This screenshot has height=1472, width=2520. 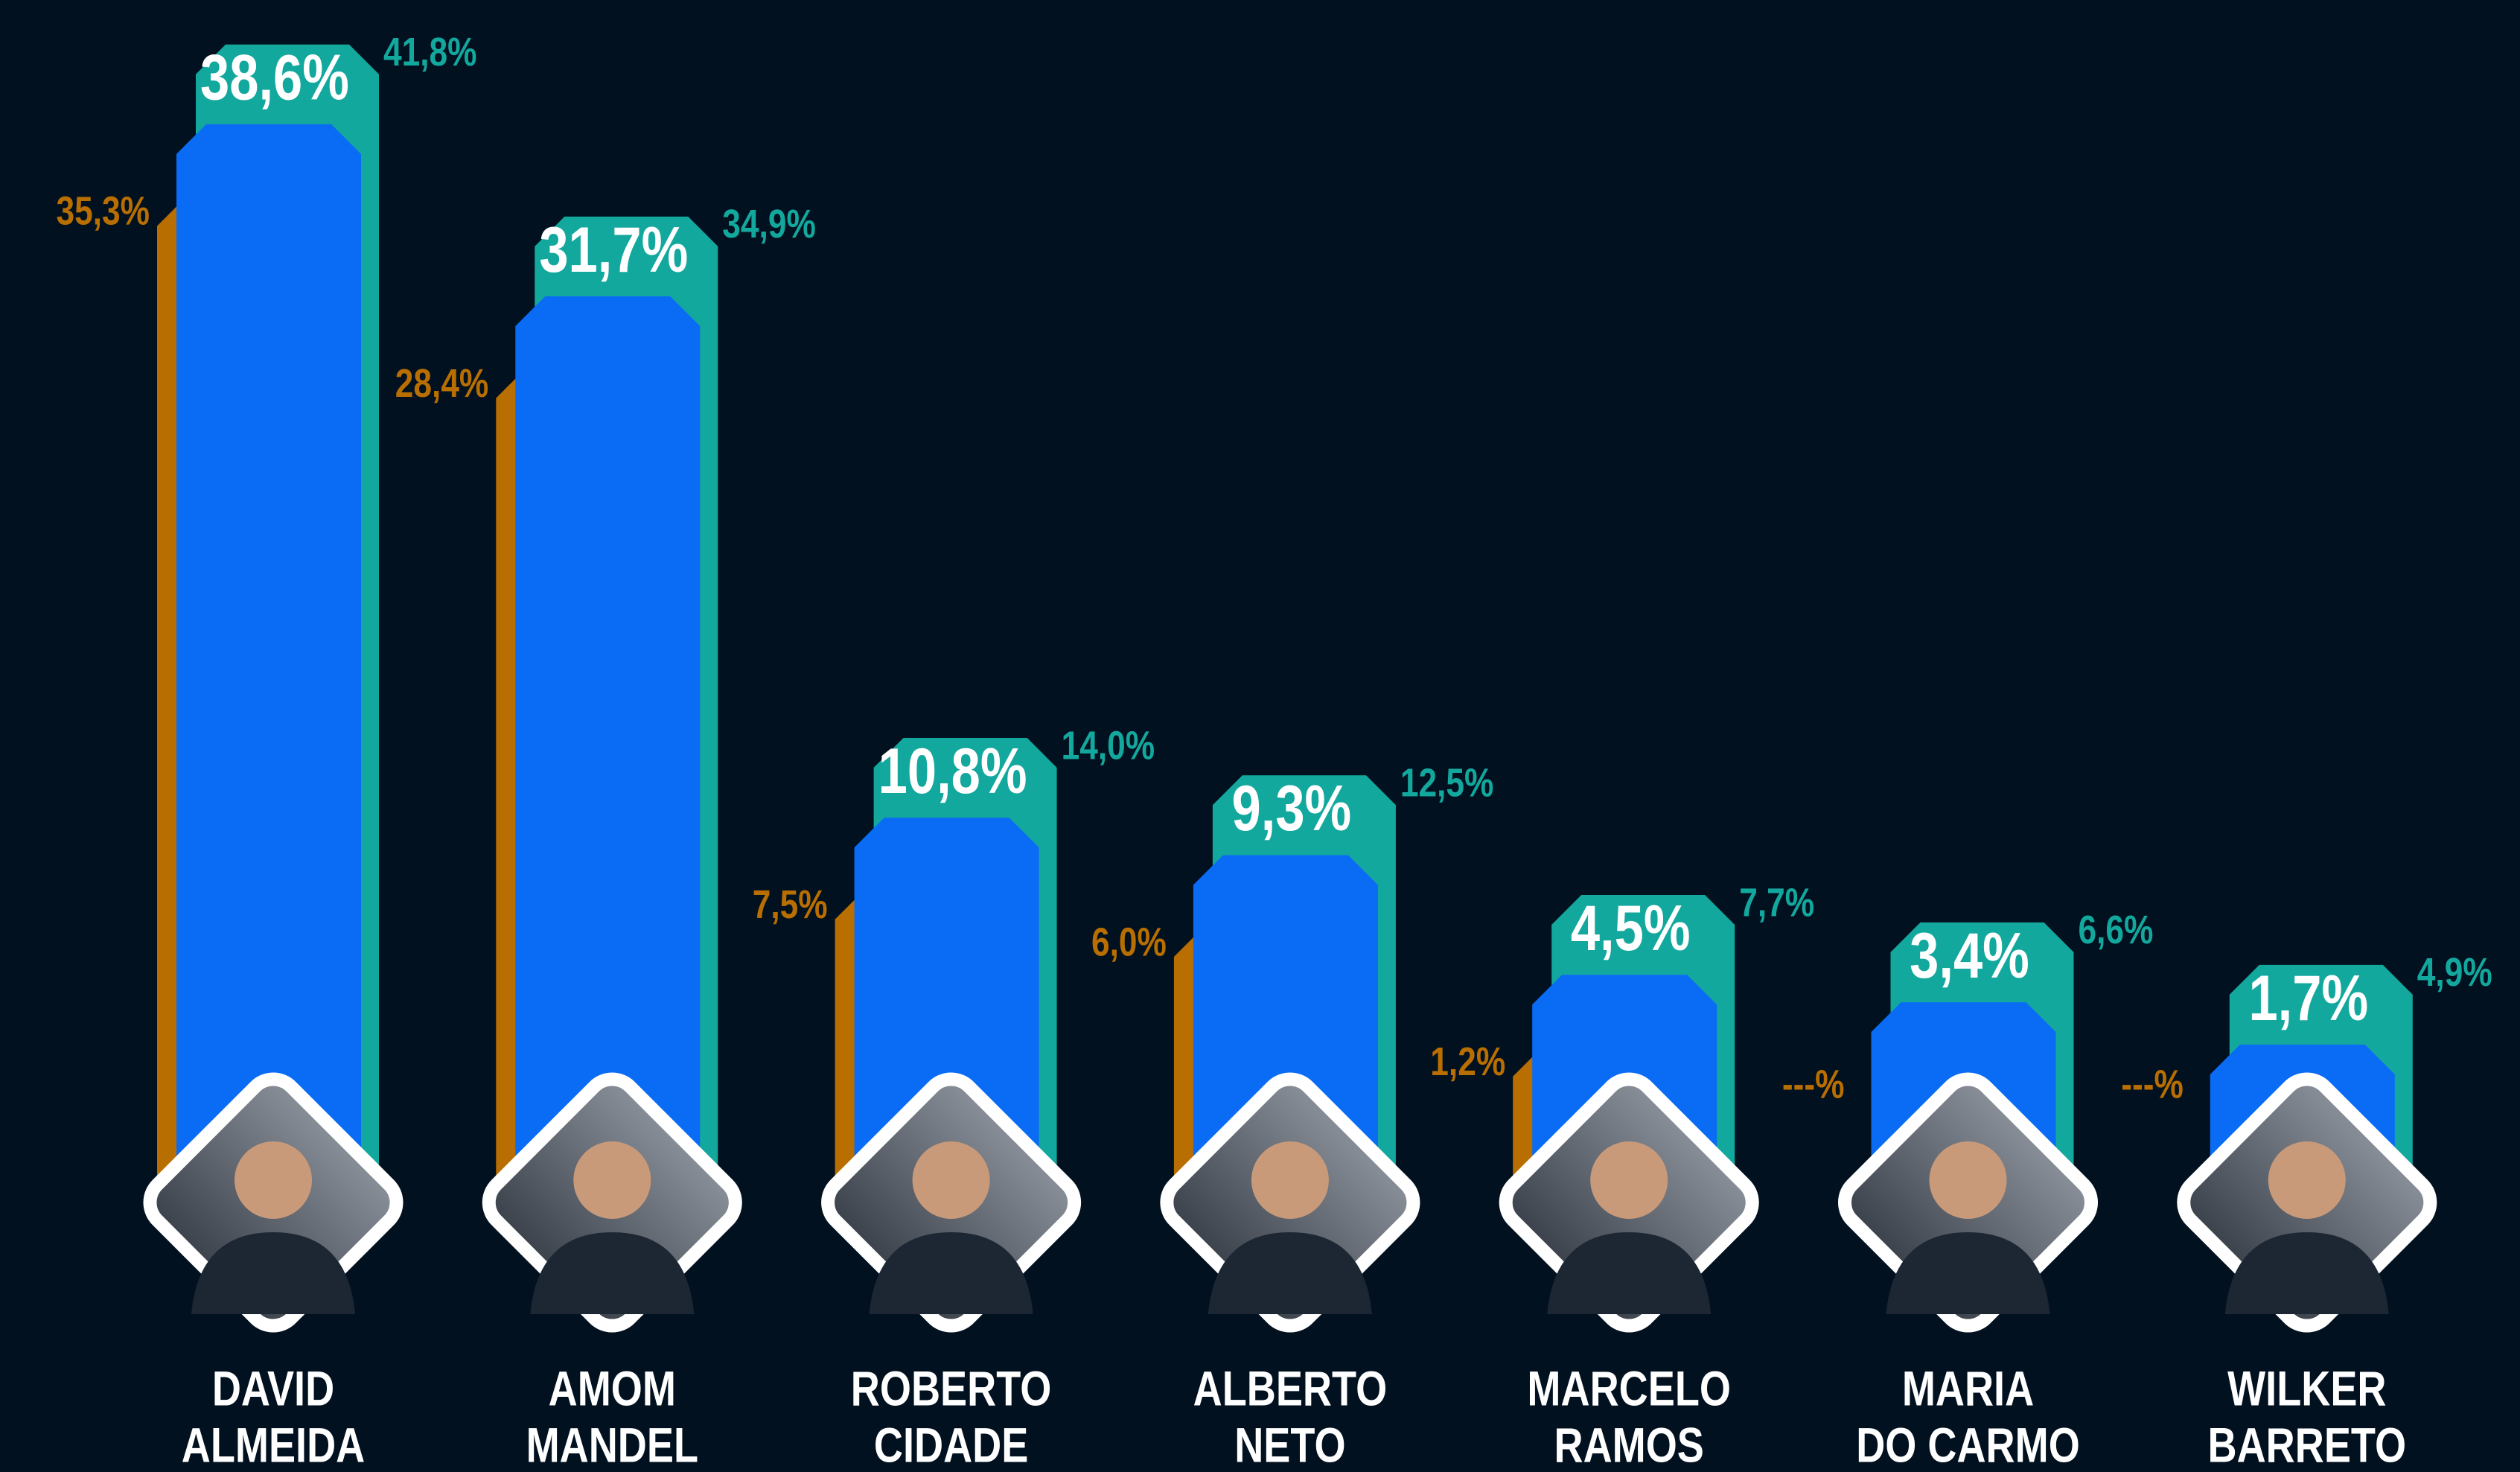 What do you see at coordinates (952, 770) in the screenshot?
I see `value-label: 10,8%` at bounding box center [952, 770].